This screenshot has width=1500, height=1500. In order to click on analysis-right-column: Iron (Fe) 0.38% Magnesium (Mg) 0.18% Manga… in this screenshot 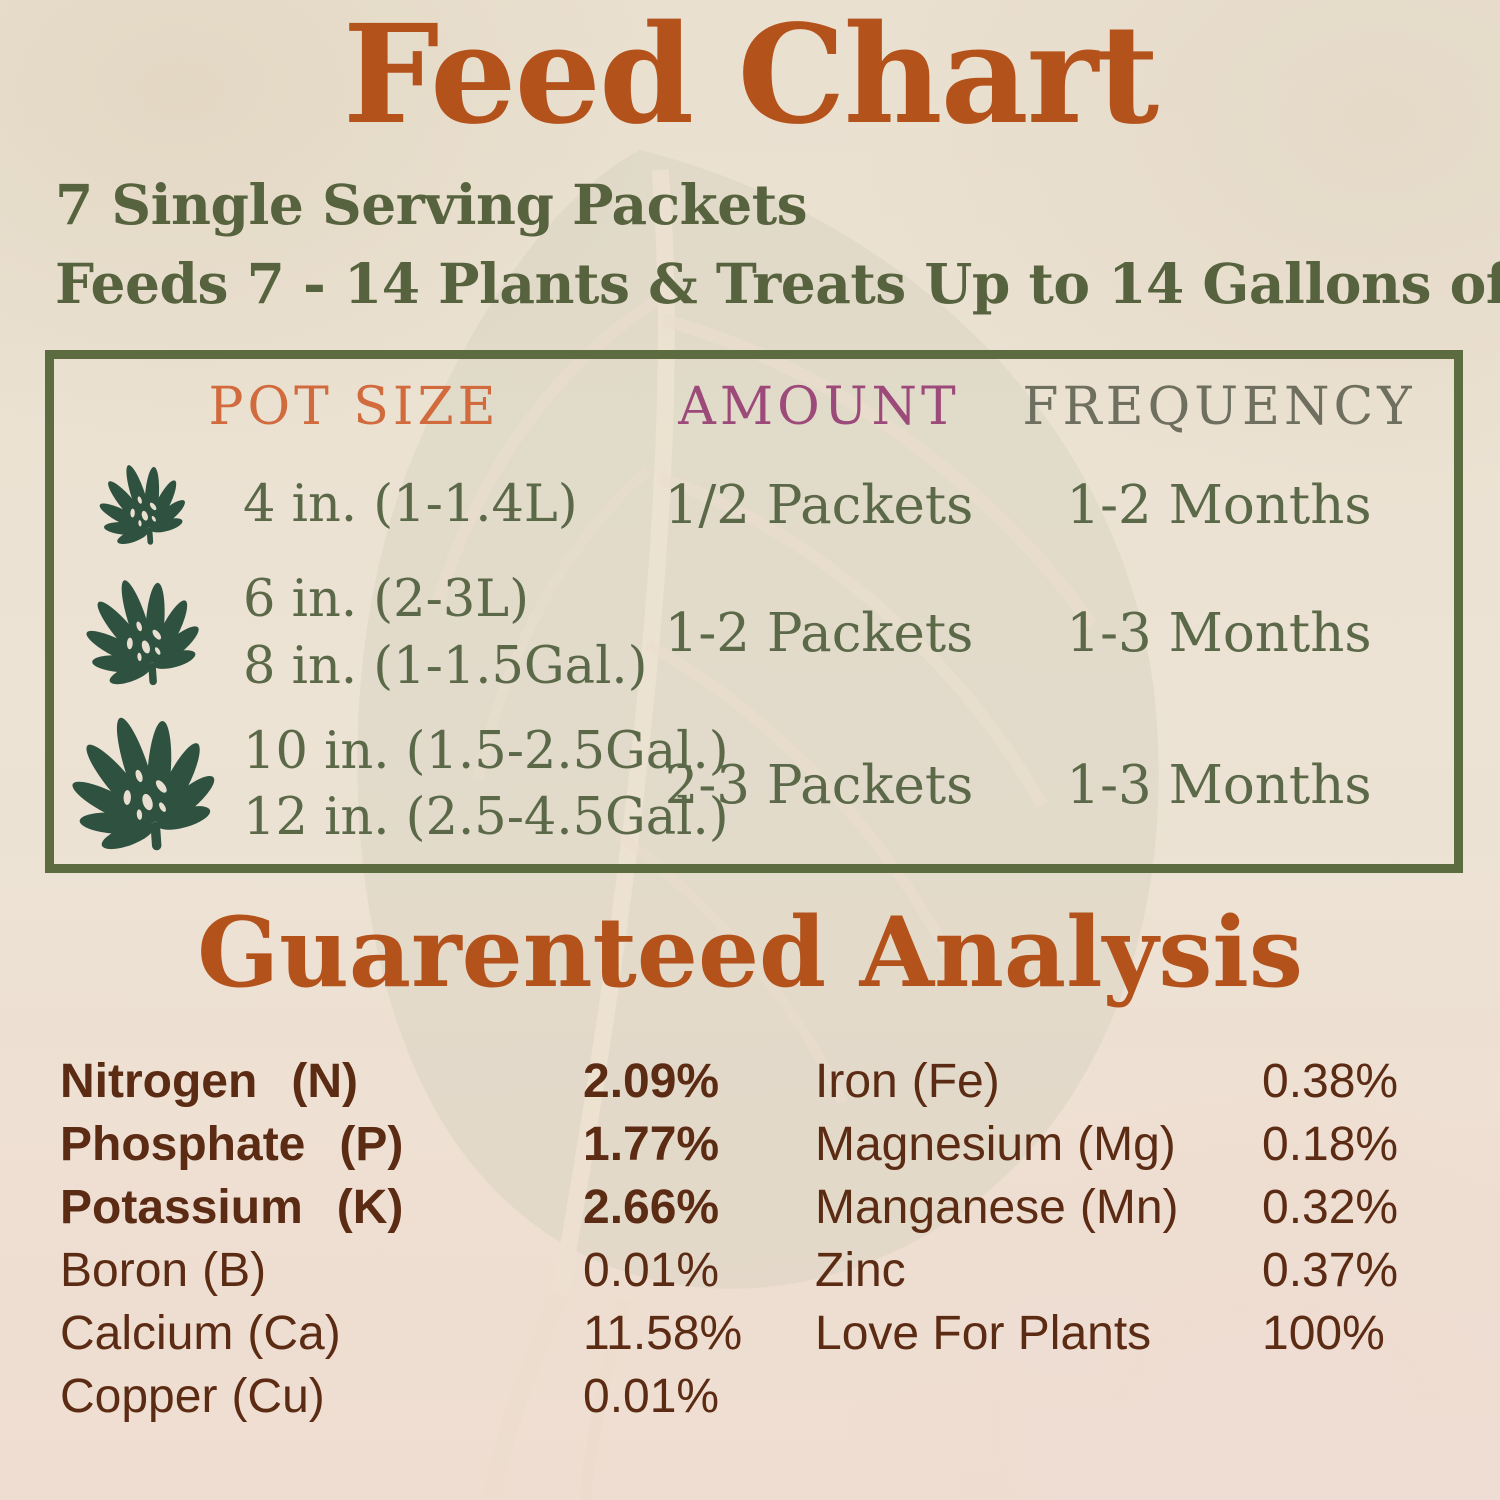, I will do `click(1157, 1239)`.